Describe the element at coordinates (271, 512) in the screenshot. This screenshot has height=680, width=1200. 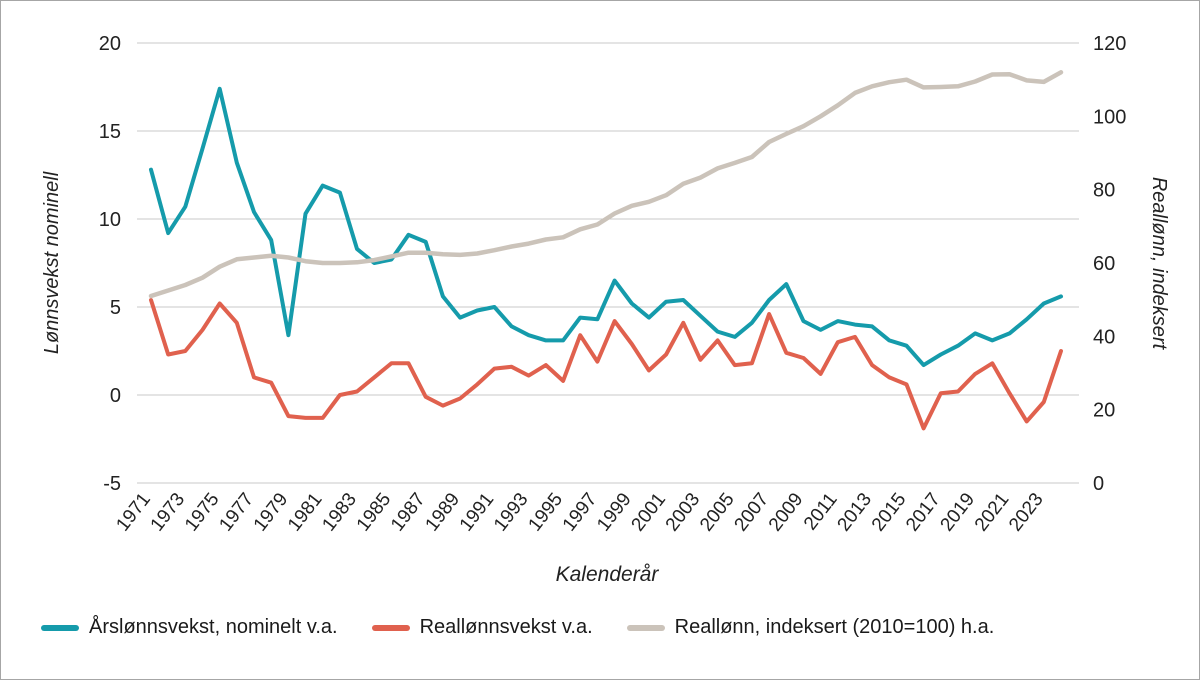
I see `x-axis-tick: 1979` at that location.